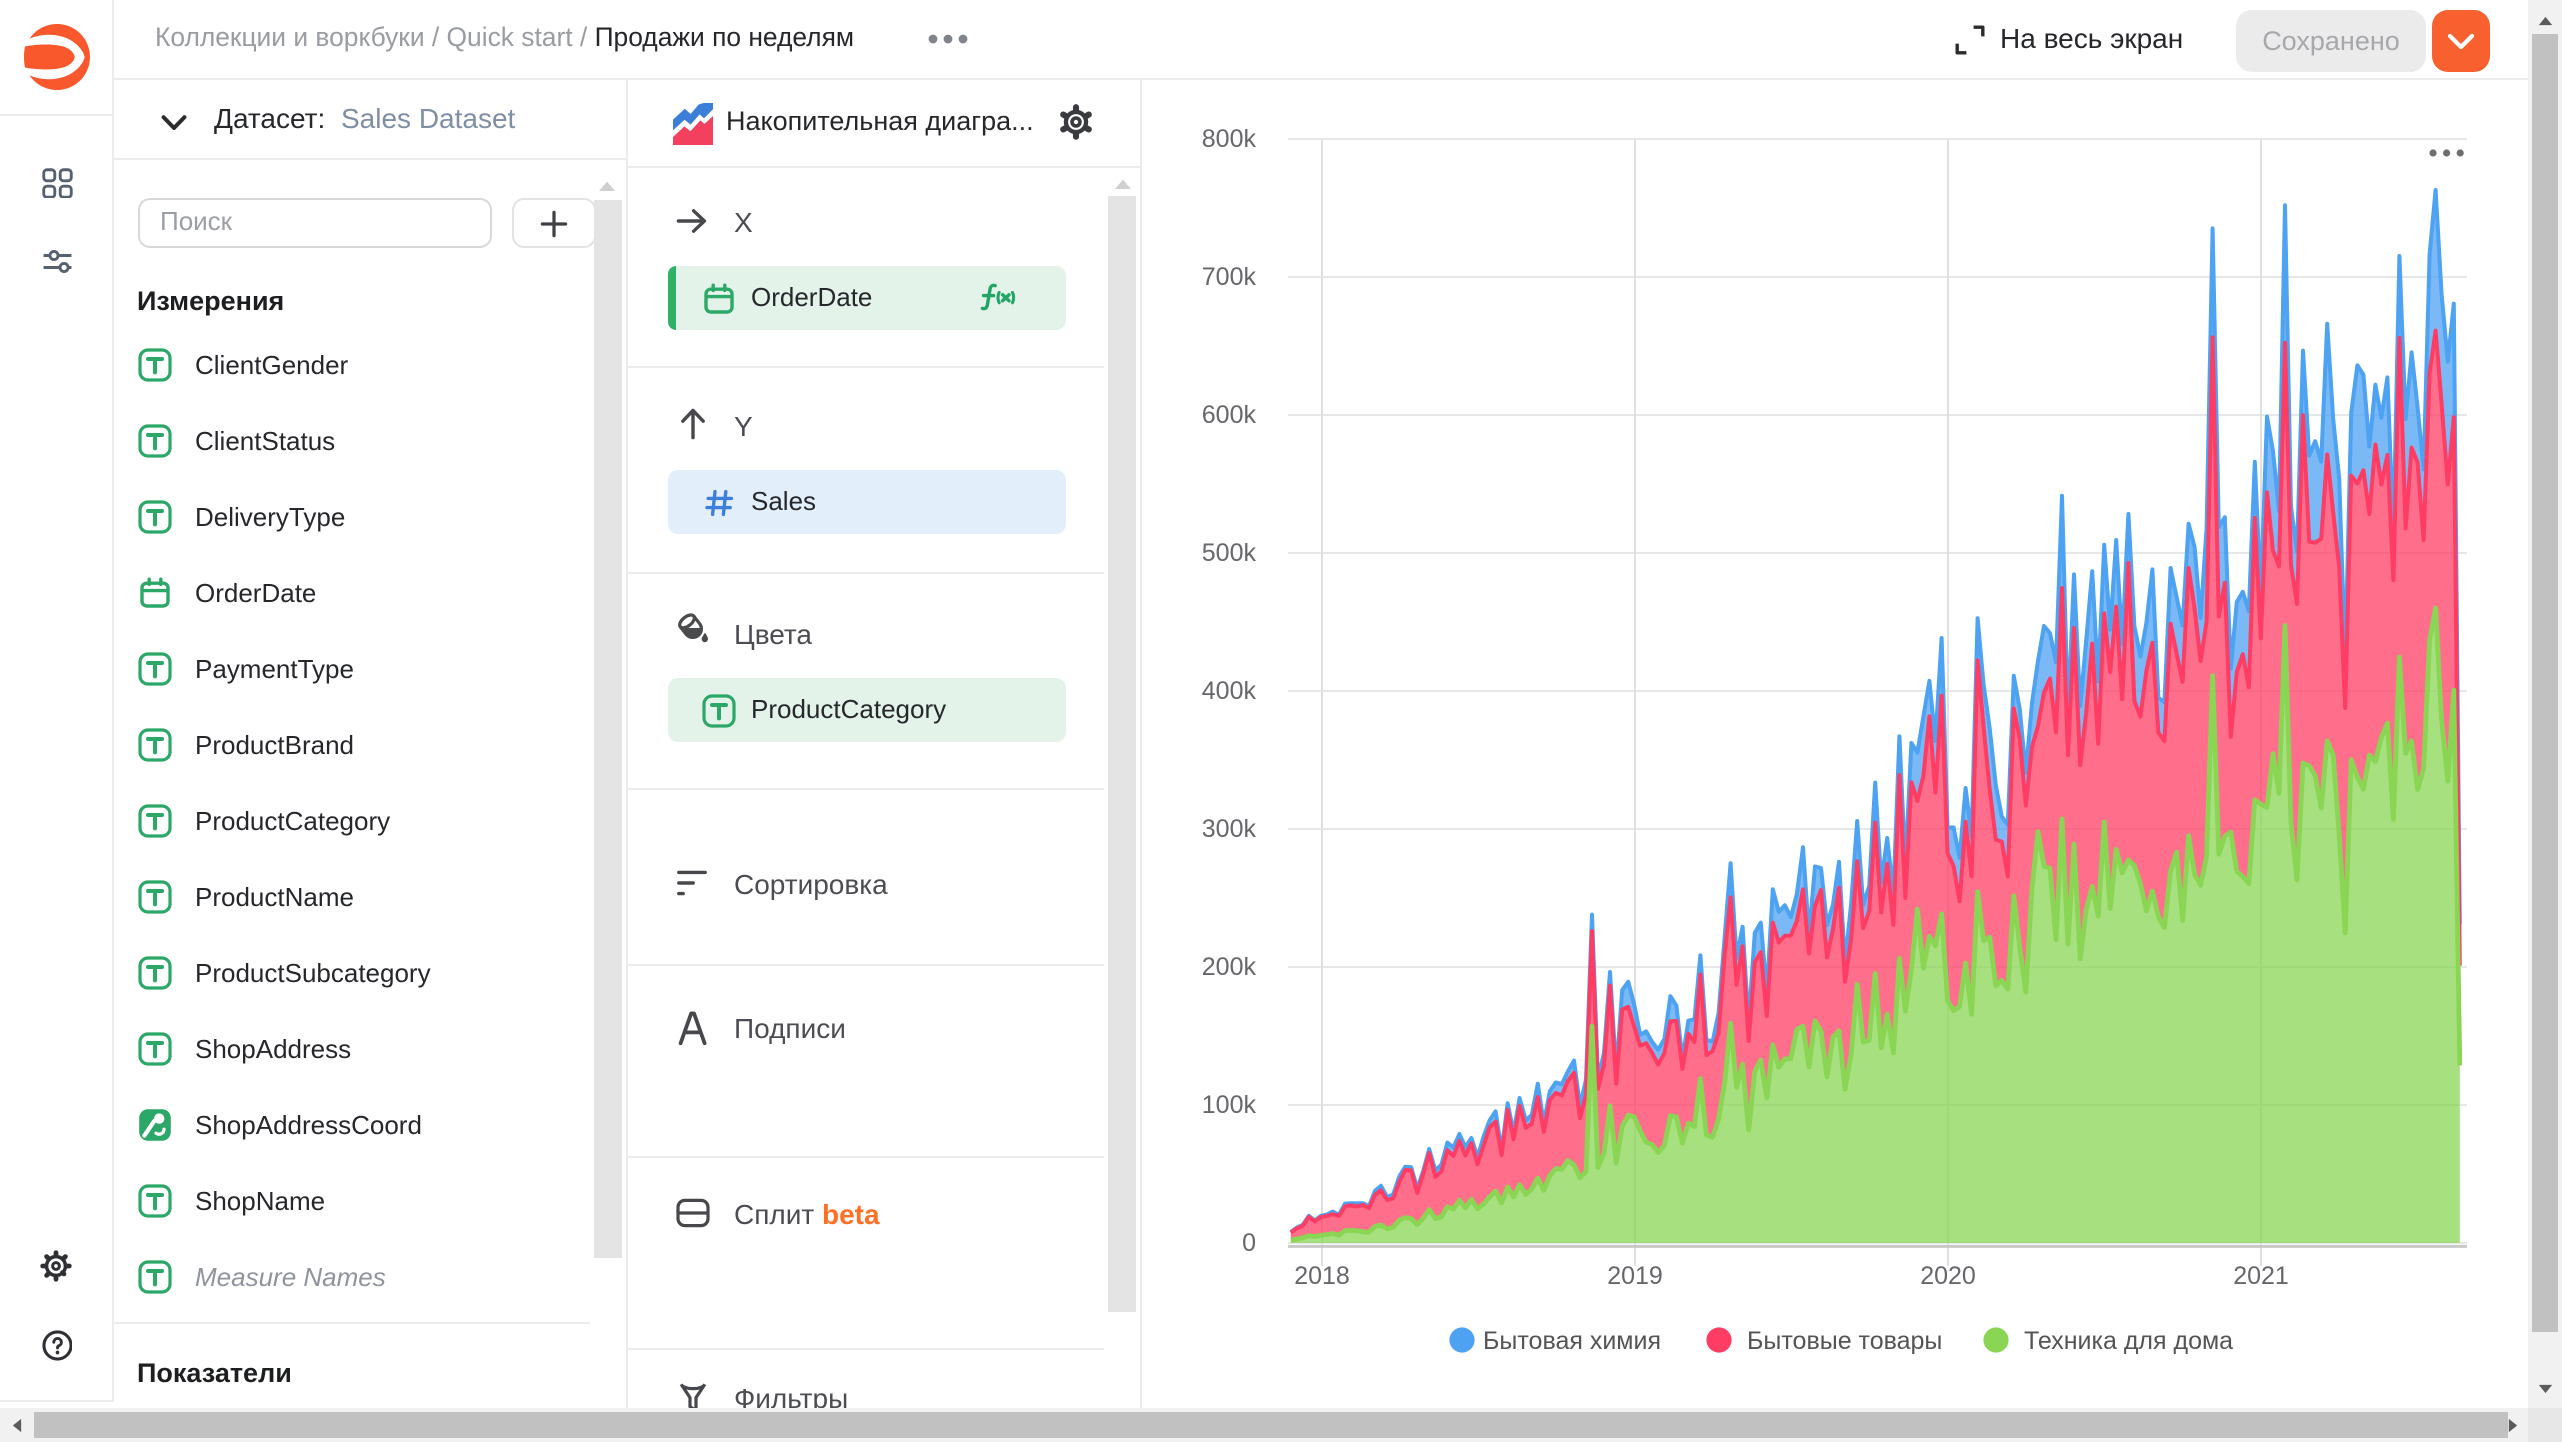 The height and width of the screenshot is (1442, 2562). I want to click on svg-text: 2019, so click(1635, 1276).